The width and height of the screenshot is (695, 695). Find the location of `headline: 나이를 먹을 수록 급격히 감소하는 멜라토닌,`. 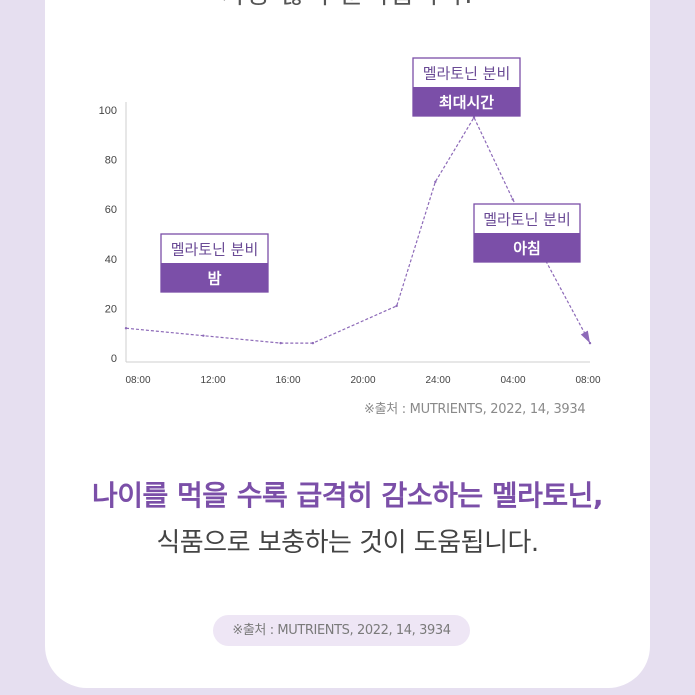

headline: 나이를 먹을 수록 급격히 감소하는 멜라토닌, is located at coordinates (347, 495).